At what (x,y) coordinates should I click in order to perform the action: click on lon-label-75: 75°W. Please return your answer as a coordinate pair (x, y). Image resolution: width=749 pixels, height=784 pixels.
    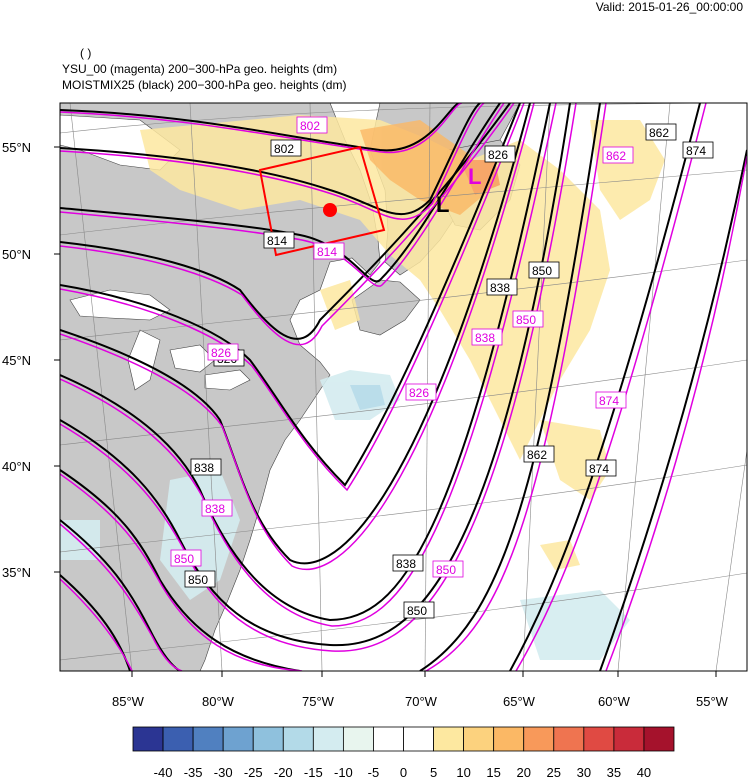
    Looking at the image, I should click on (318, 701).